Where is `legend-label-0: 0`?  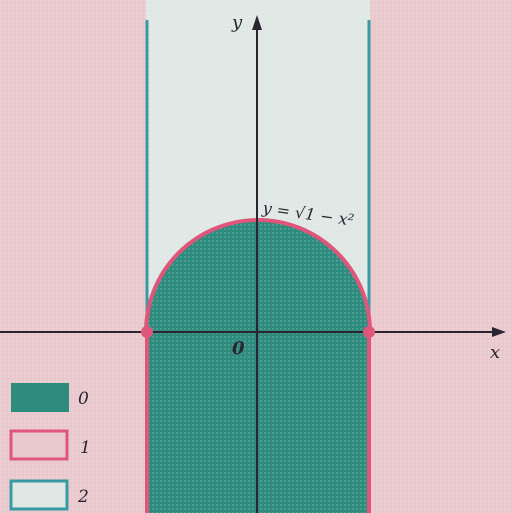 legend-label-0: 0 is located at coordinates (83, 399).